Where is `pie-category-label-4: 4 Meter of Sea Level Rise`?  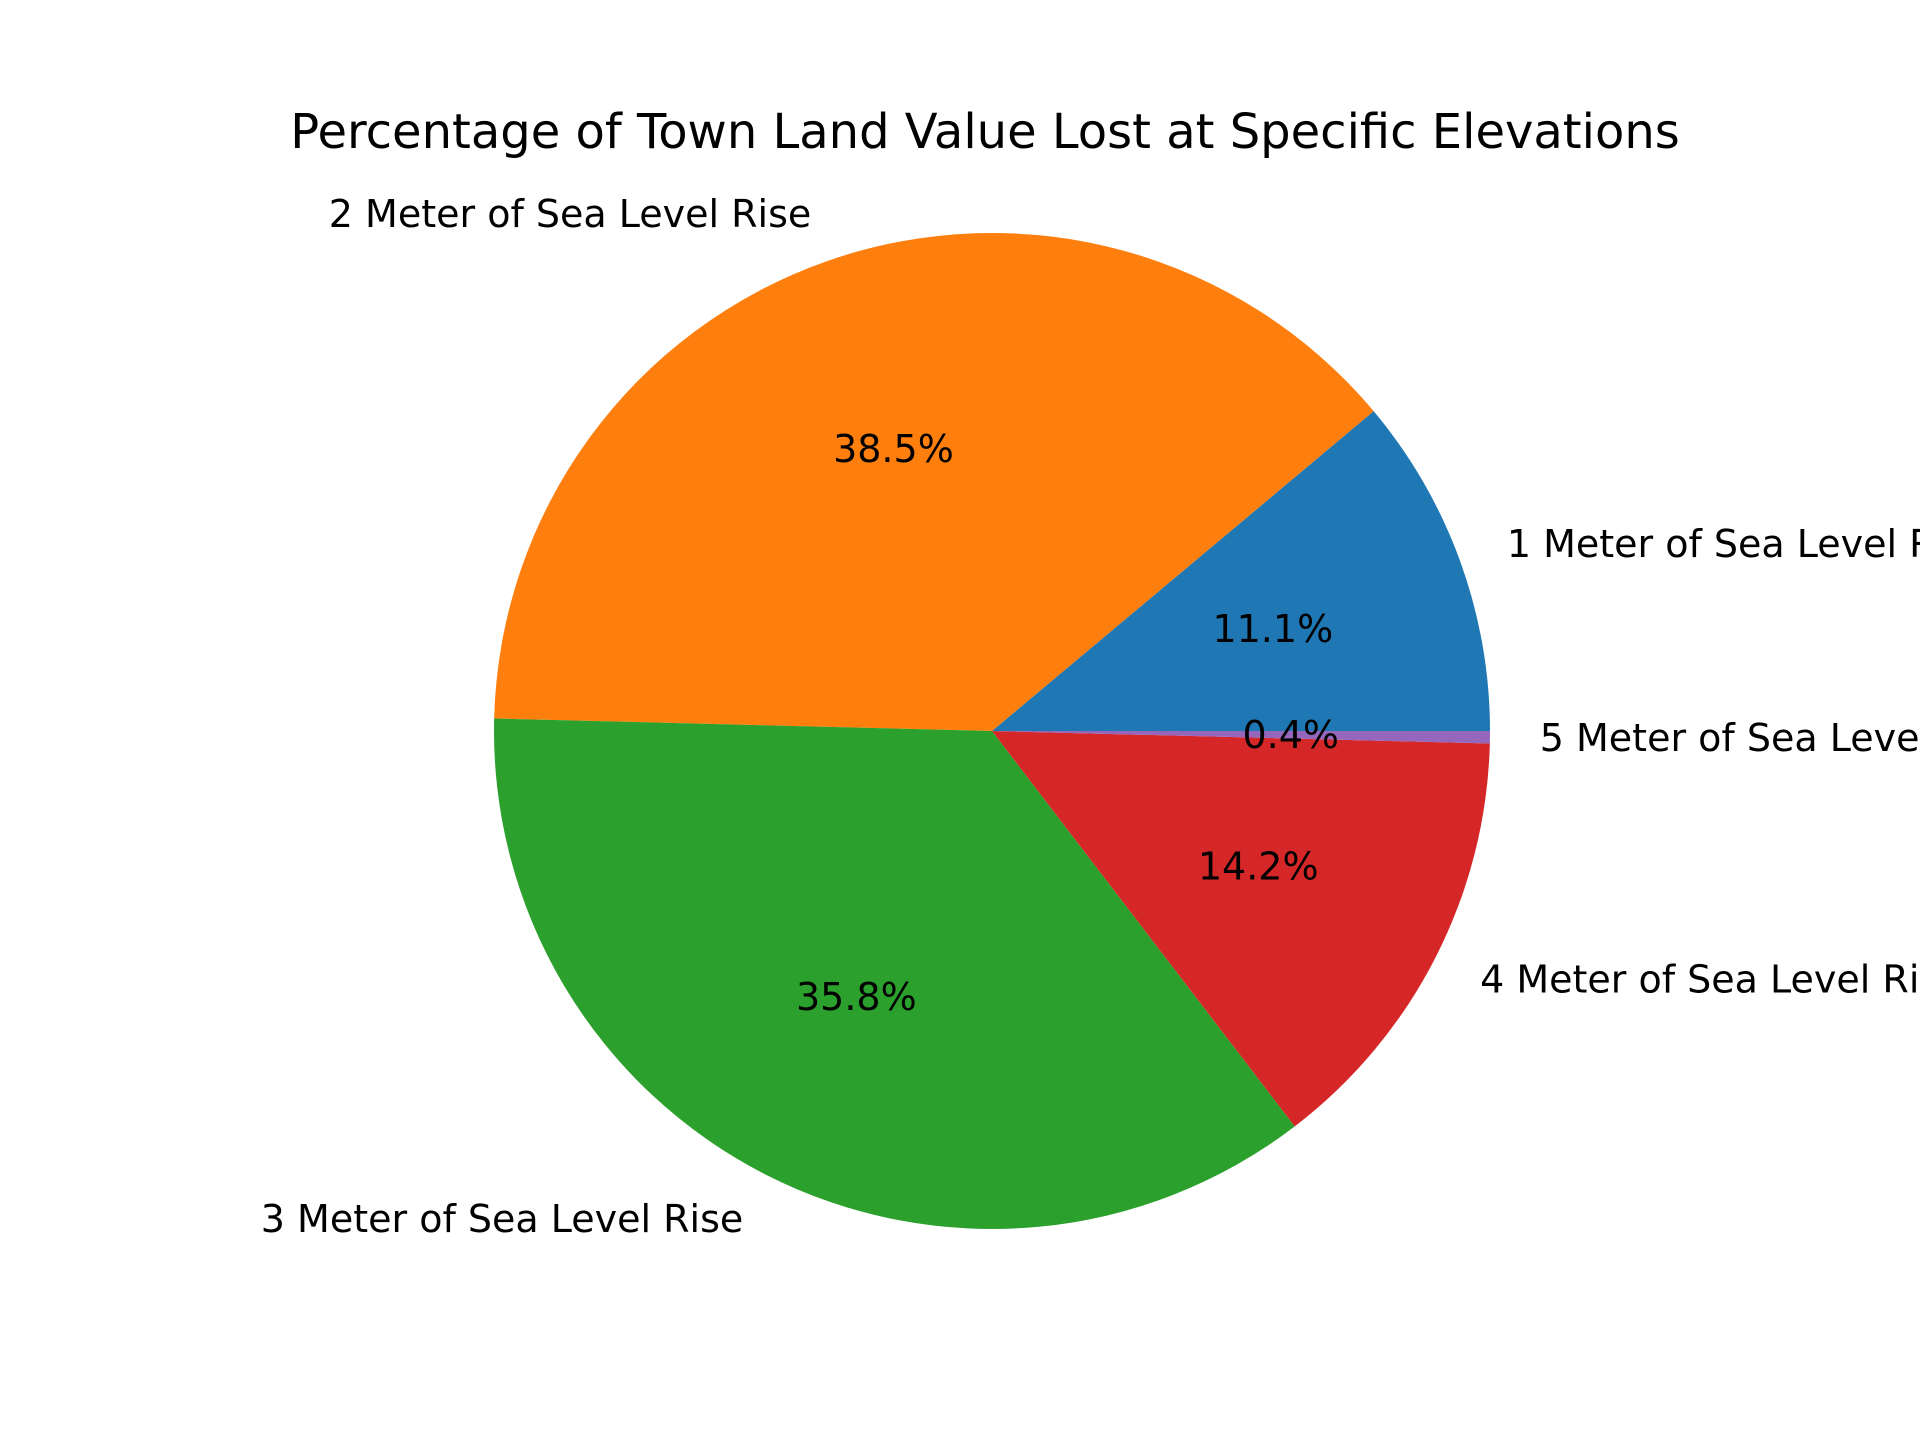
pie-category-label-4: 4 Meter of Sea Level Rise is located at coordinates (1700, 980).